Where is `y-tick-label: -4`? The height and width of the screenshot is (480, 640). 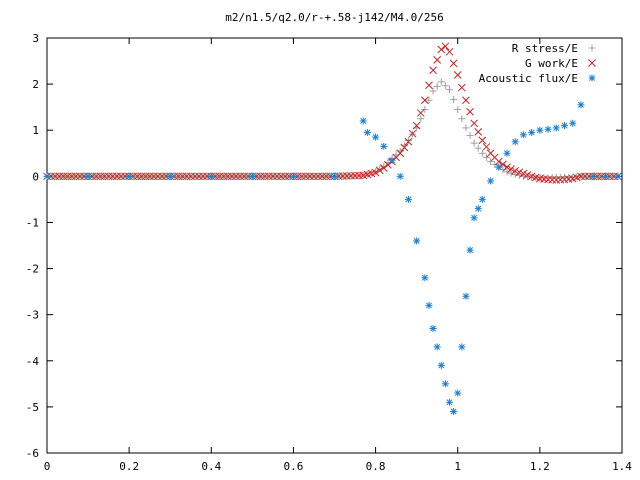 y-tick-label: -4 is located at coordinates (33, 361).